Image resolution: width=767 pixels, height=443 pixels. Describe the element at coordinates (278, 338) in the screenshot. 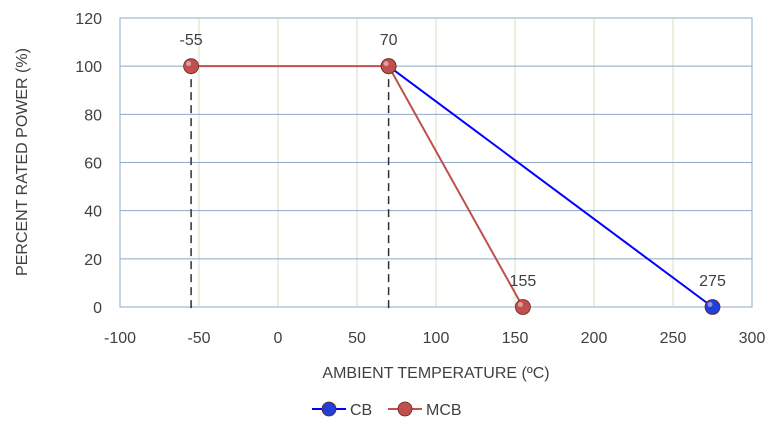

I see `x-tick-label: 0` at that location.